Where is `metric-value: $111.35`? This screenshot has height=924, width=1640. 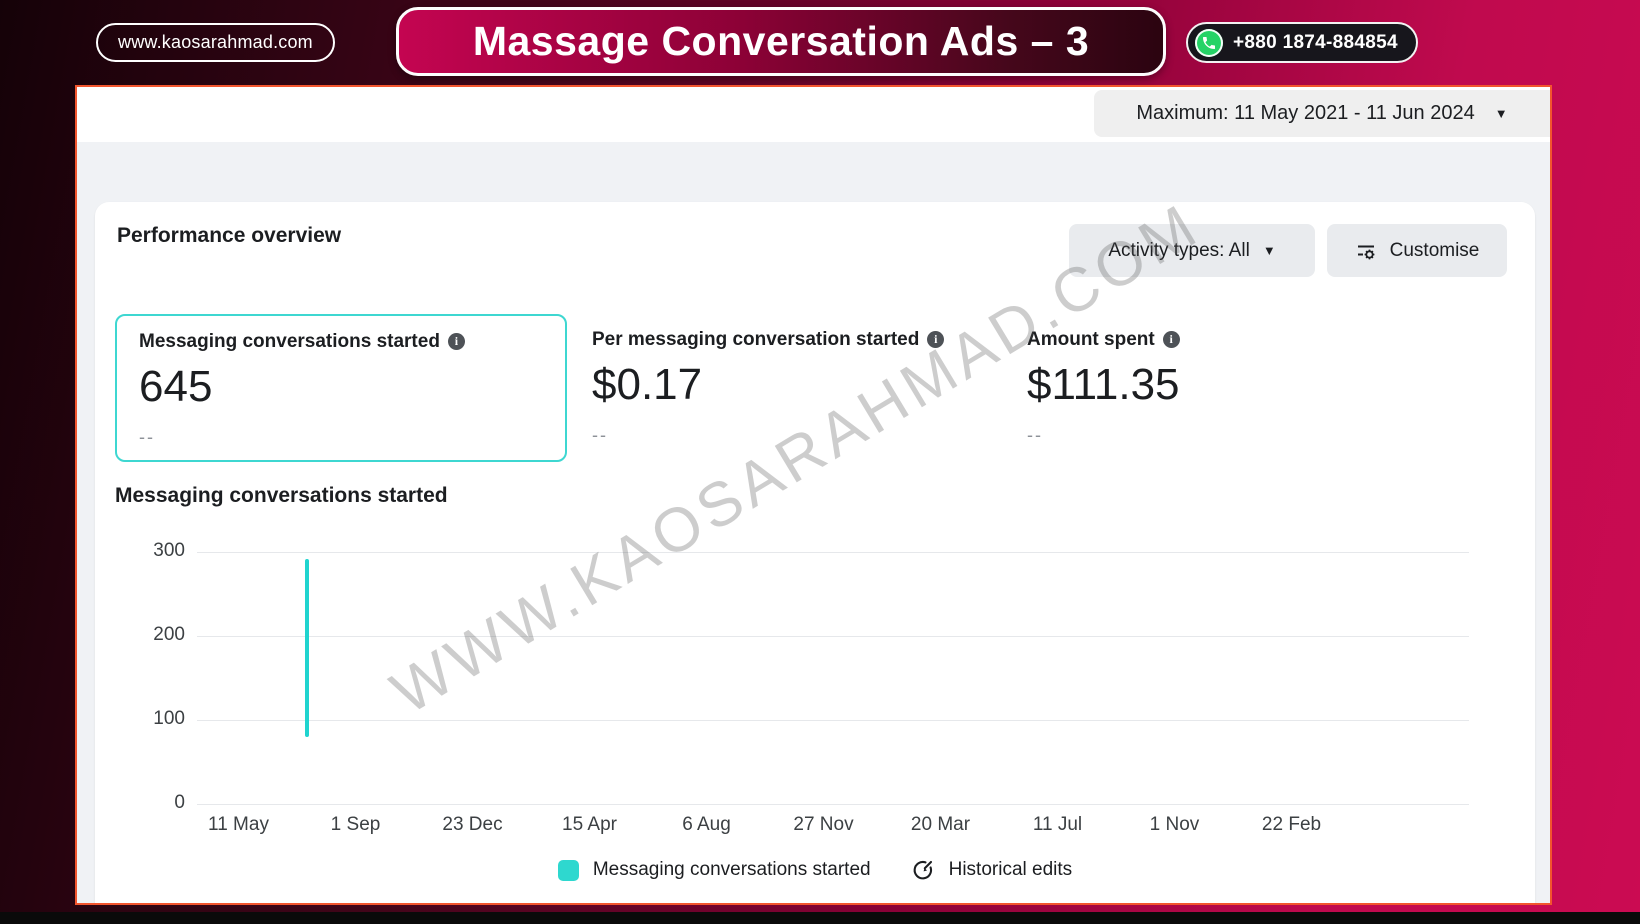
metric-value: $111.35 is located at coordinates (1103, 384).